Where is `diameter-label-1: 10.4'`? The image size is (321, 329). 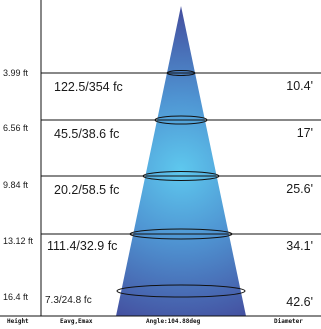
diameter-label-1: 10.4' is located at coordinates (299, 86).